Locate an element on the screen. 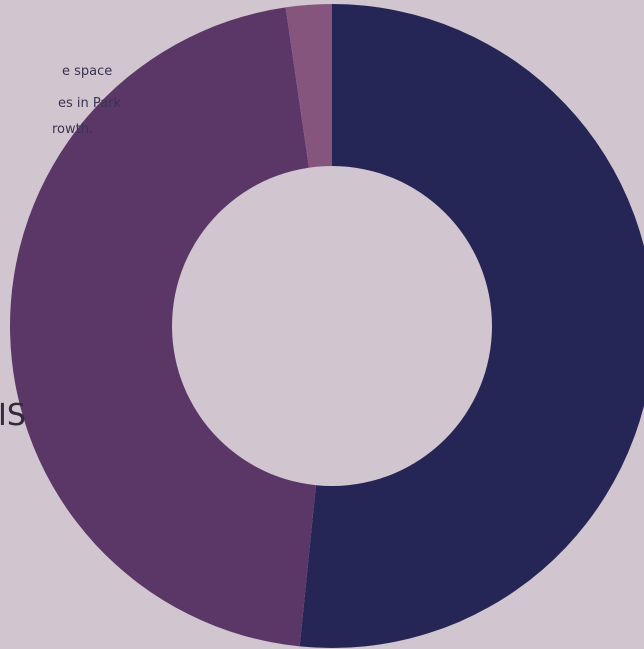 This screenshot has width=644, height=649. text-fragment-1: e space is located at coordinates (87, 71).